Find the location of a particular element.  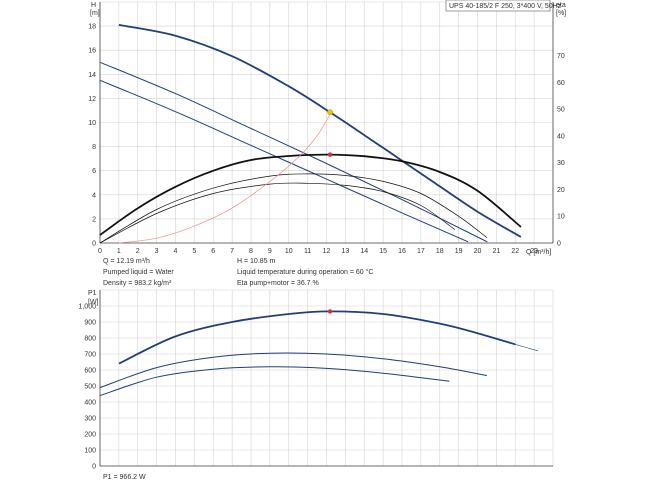

head-tick-label: 6 is located at coordinates (94, 171).